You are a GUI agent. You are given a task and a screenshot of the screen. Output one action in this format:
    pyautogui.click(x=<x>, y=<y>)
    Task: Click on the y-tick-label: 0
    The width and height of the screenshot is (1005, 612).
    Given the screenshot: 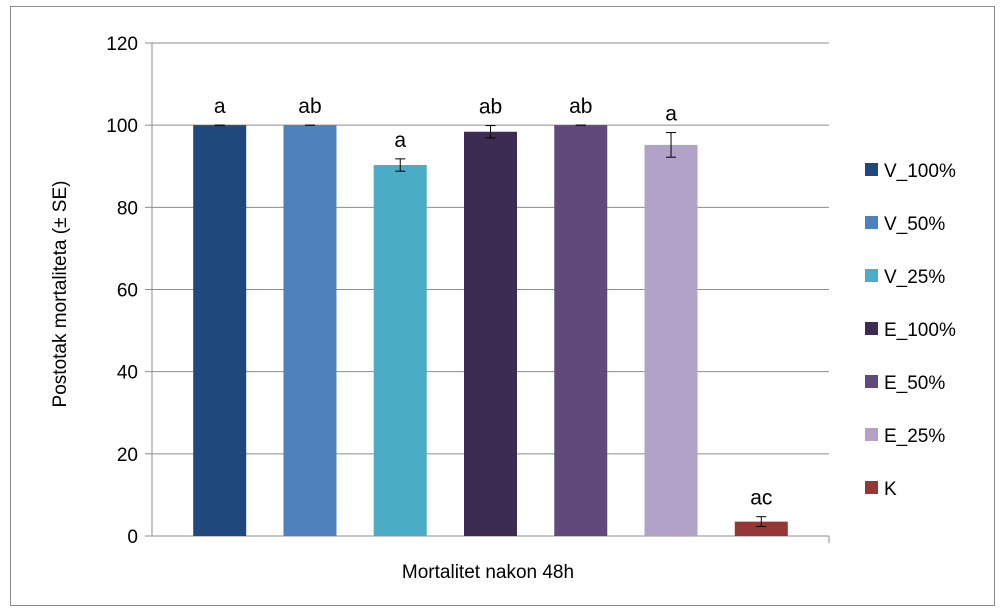 What is the action you would take?
    pyautogui.click(x=132, y=537)
    